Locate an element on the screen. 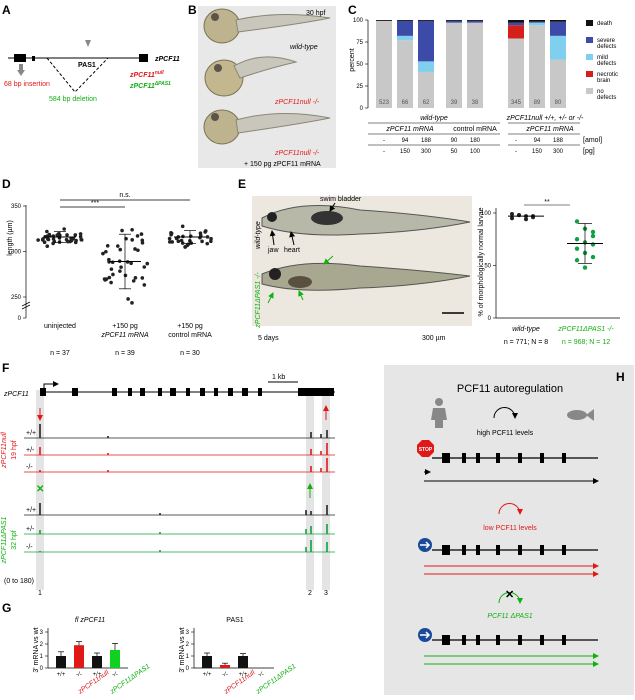 This screenshot has height=700, width=635. c-legend-label: brain is located at coordinates (603, 81).